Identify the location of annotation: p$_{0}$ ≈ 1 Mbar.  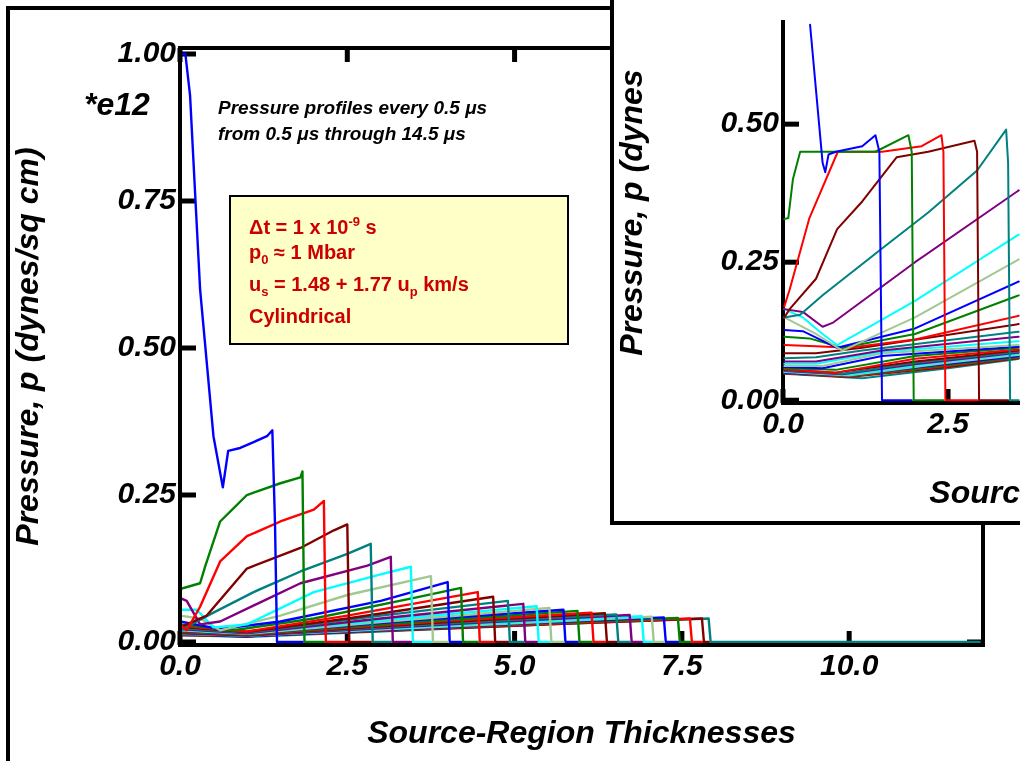
(302, 254).